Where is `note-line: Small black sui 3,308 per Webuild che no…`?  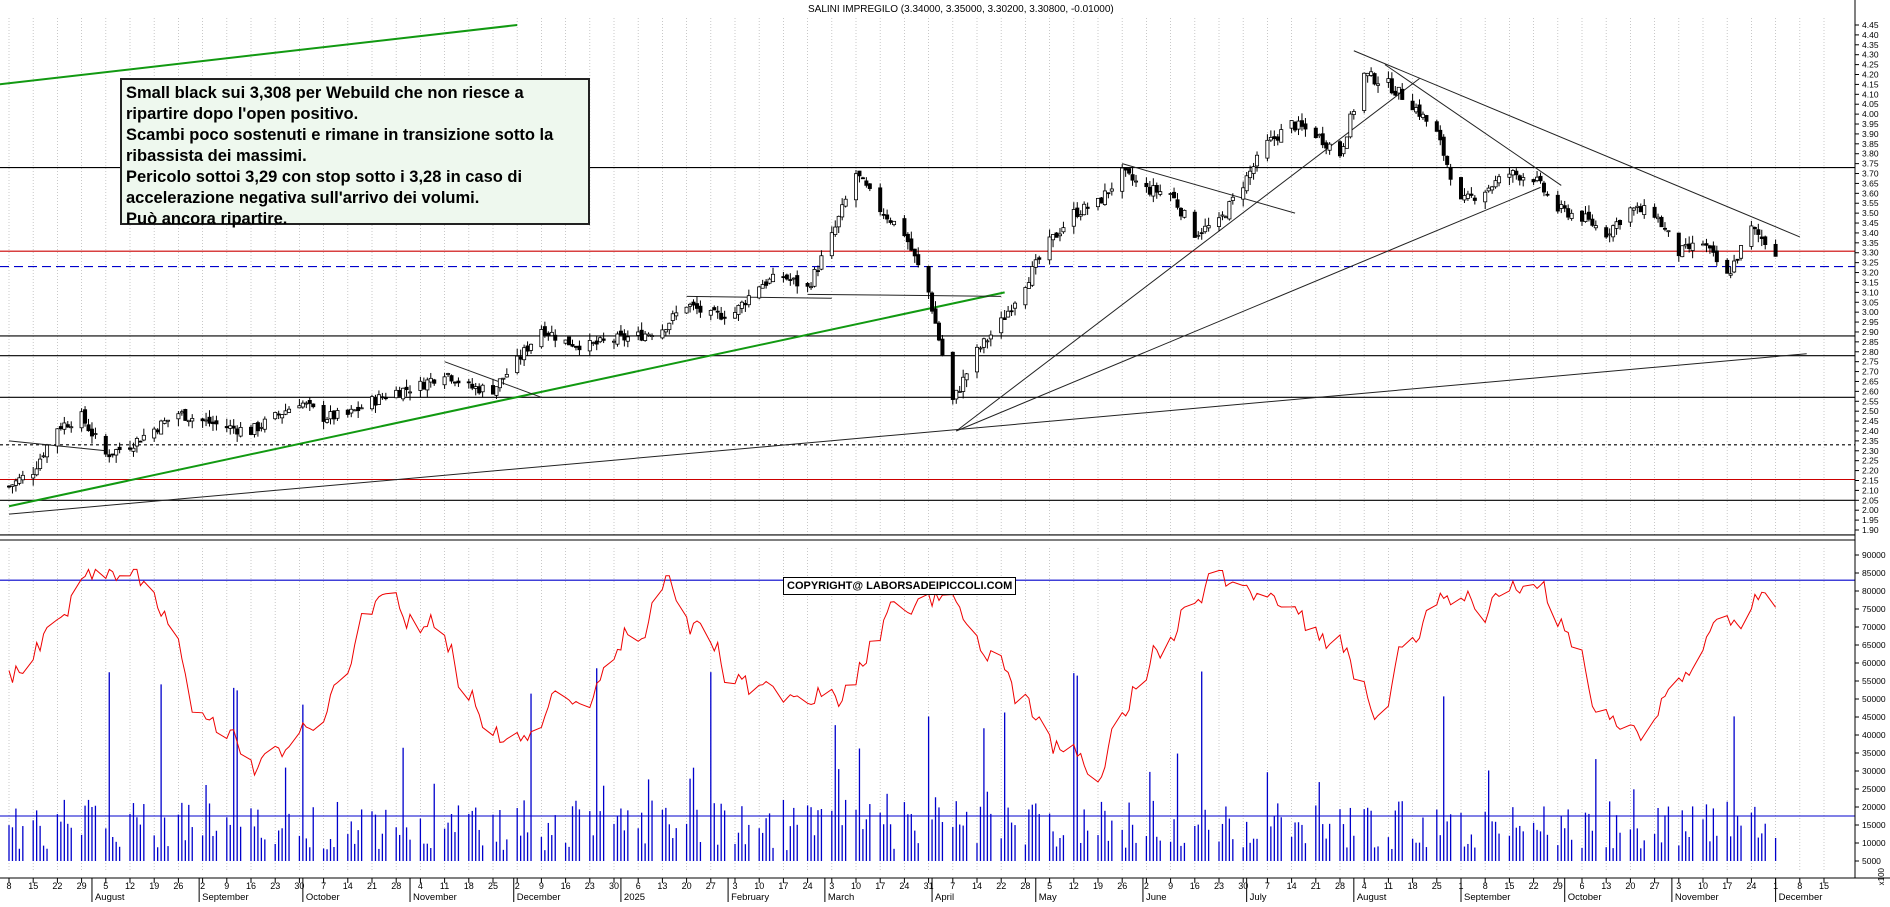
note-line: Small black sui 3,308 per Webuild che no… is located at coordinates (325, 93).